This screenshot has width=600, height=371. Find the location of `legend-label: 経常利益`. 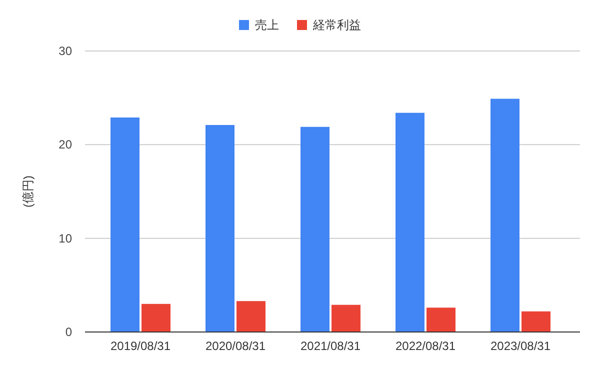

legend-label: 経常利益 is located at coordinates (336, 25).